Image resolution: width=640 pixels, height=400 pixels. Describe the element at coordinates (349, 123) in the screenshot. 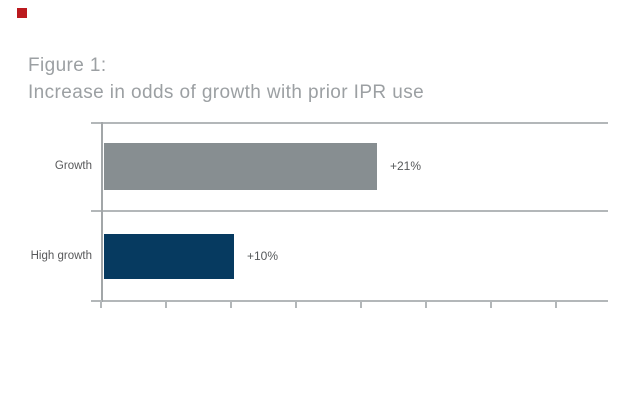

I see `gridline-top` at that location.